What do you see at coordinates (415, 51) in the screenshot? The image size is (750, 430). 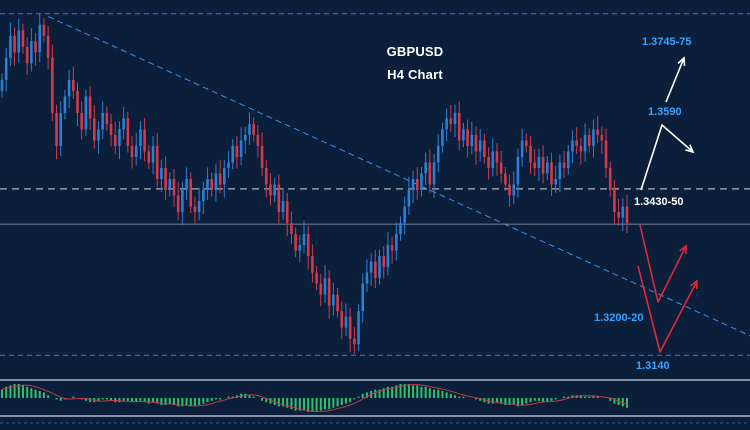 I see `chart-title: GBPUSD` at bounding box center [415, 51].